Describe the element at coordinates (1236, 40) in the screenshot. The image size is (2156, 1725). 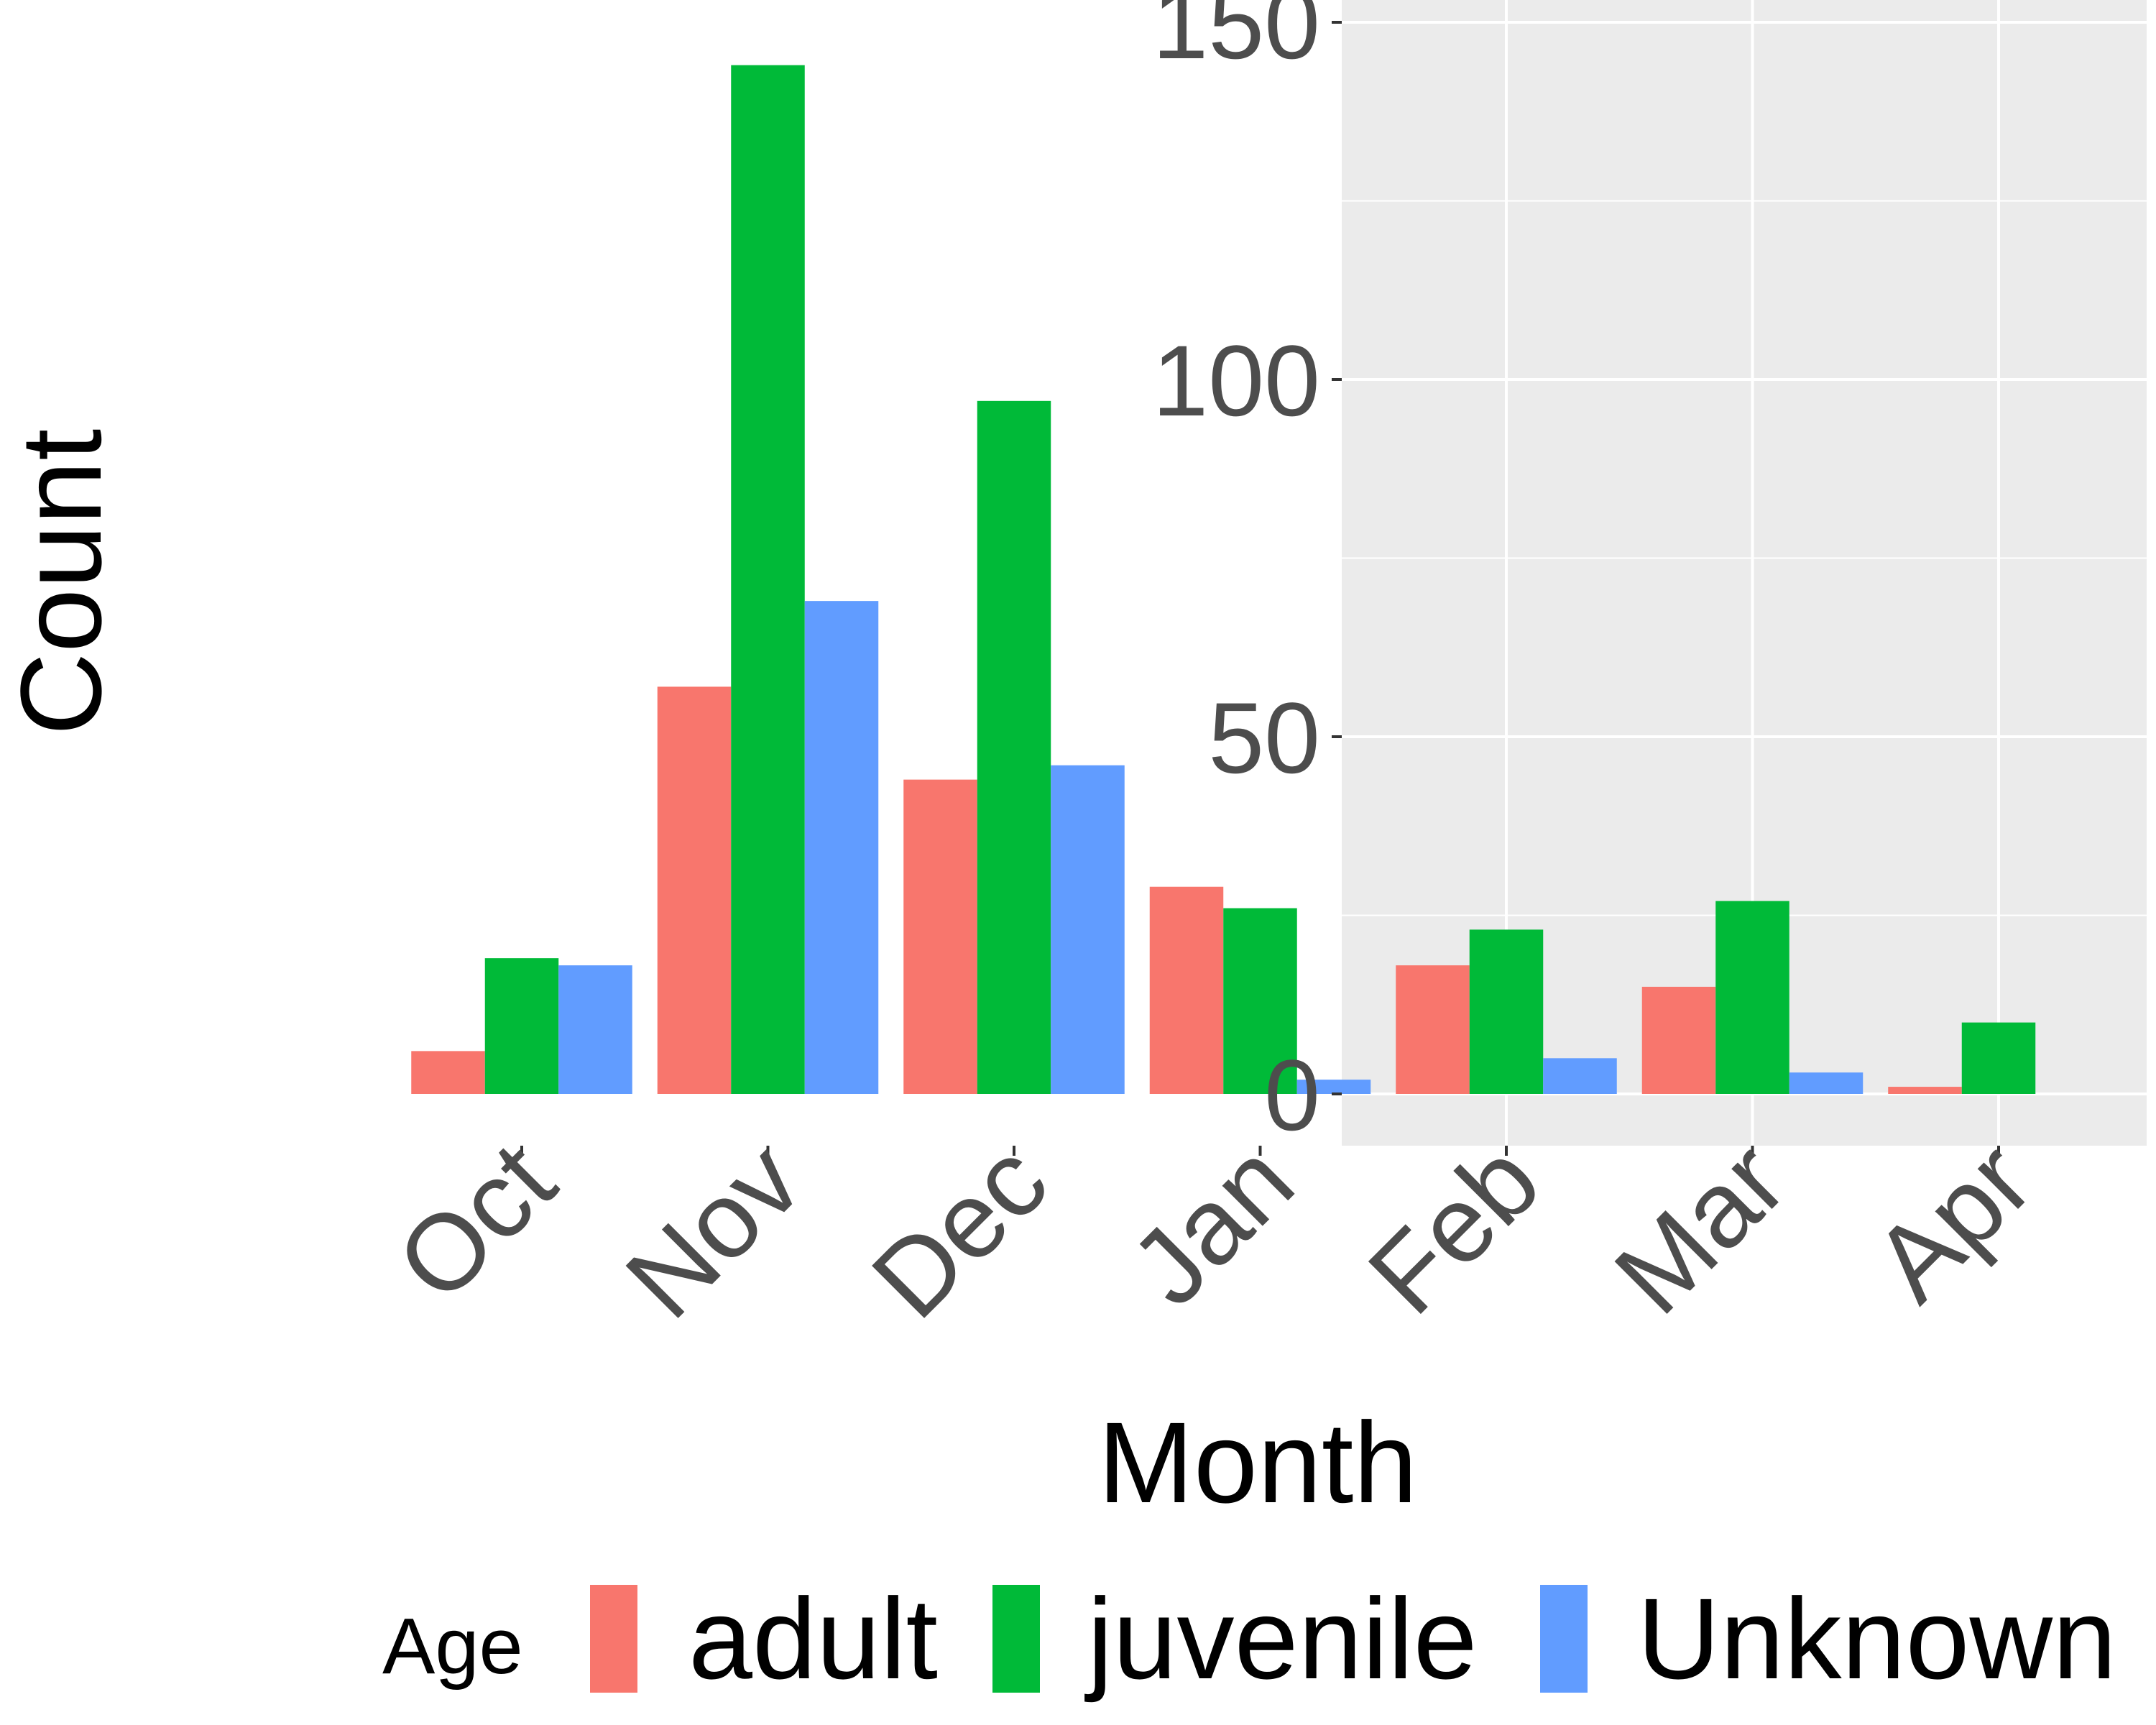
I see `y-tick-label: 150` at that location.